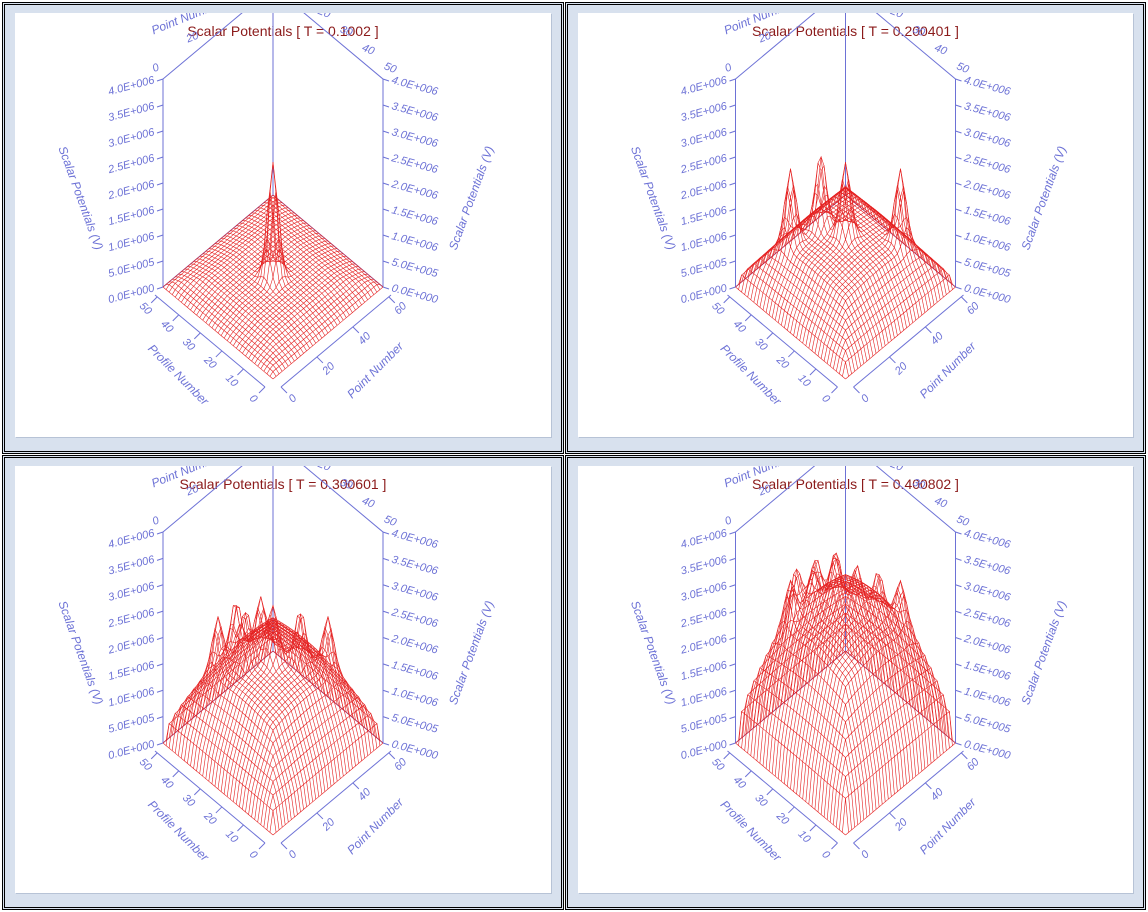 This screenshot has height=912, width=1148. Describe the element at coordinates (855, 31) in the screenshot. I see `plot-title: Scalar Potentials [ T = 0.200401 ]` at that location.